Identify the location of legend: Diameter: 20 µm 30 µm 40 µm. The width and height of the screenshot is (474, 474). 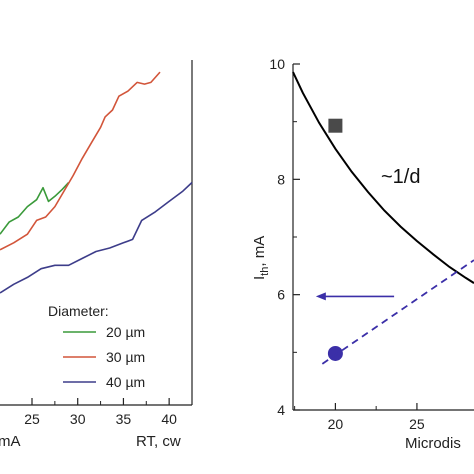
(96, 346).